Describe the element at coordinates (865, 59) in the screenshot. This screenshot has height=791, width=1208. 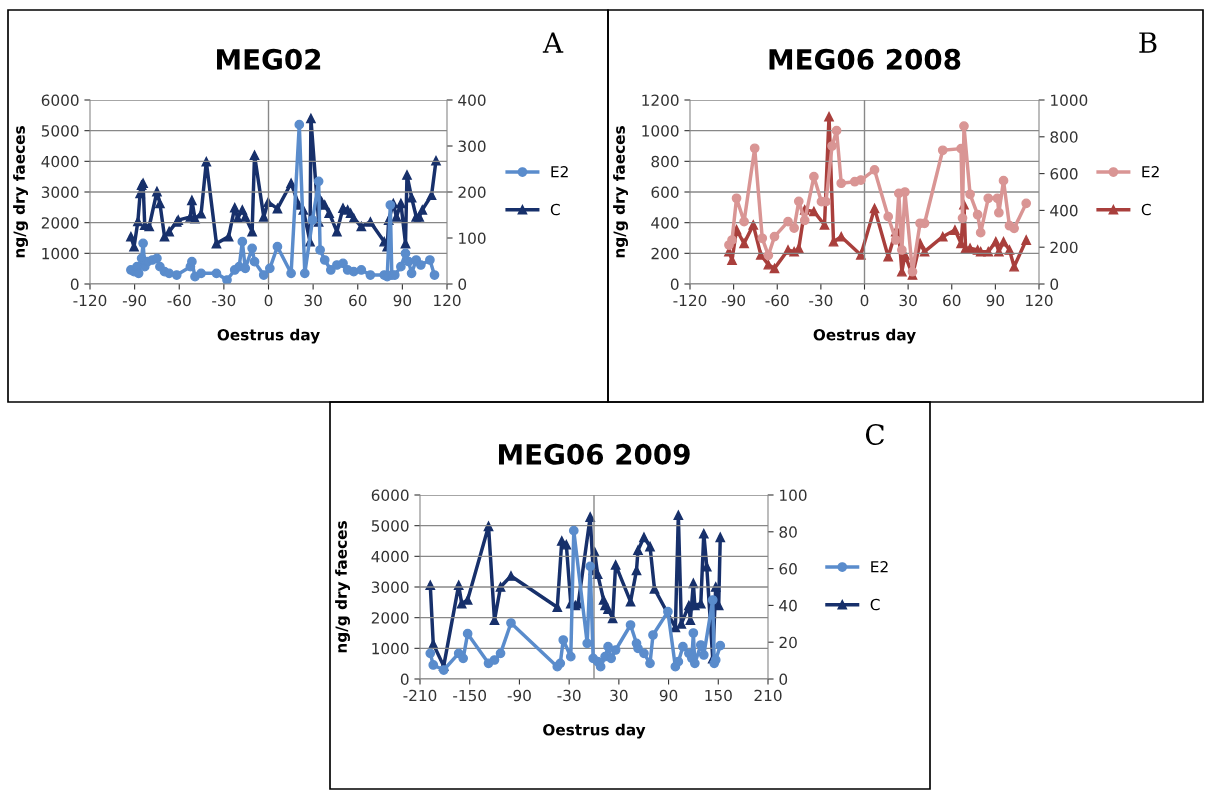
I see `chart-title: MEG06 2008` at that location.